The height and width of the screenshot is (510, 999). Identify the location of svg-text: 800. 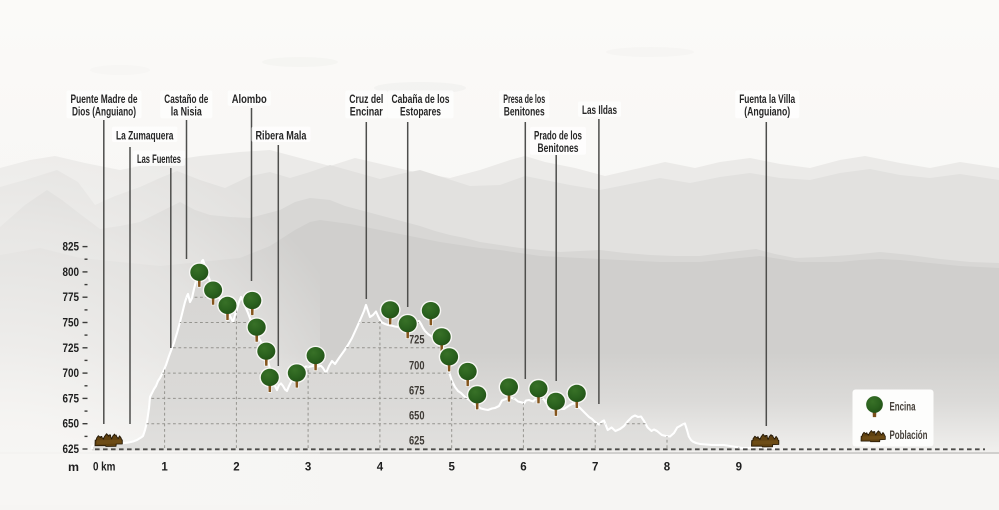
(71, 273).